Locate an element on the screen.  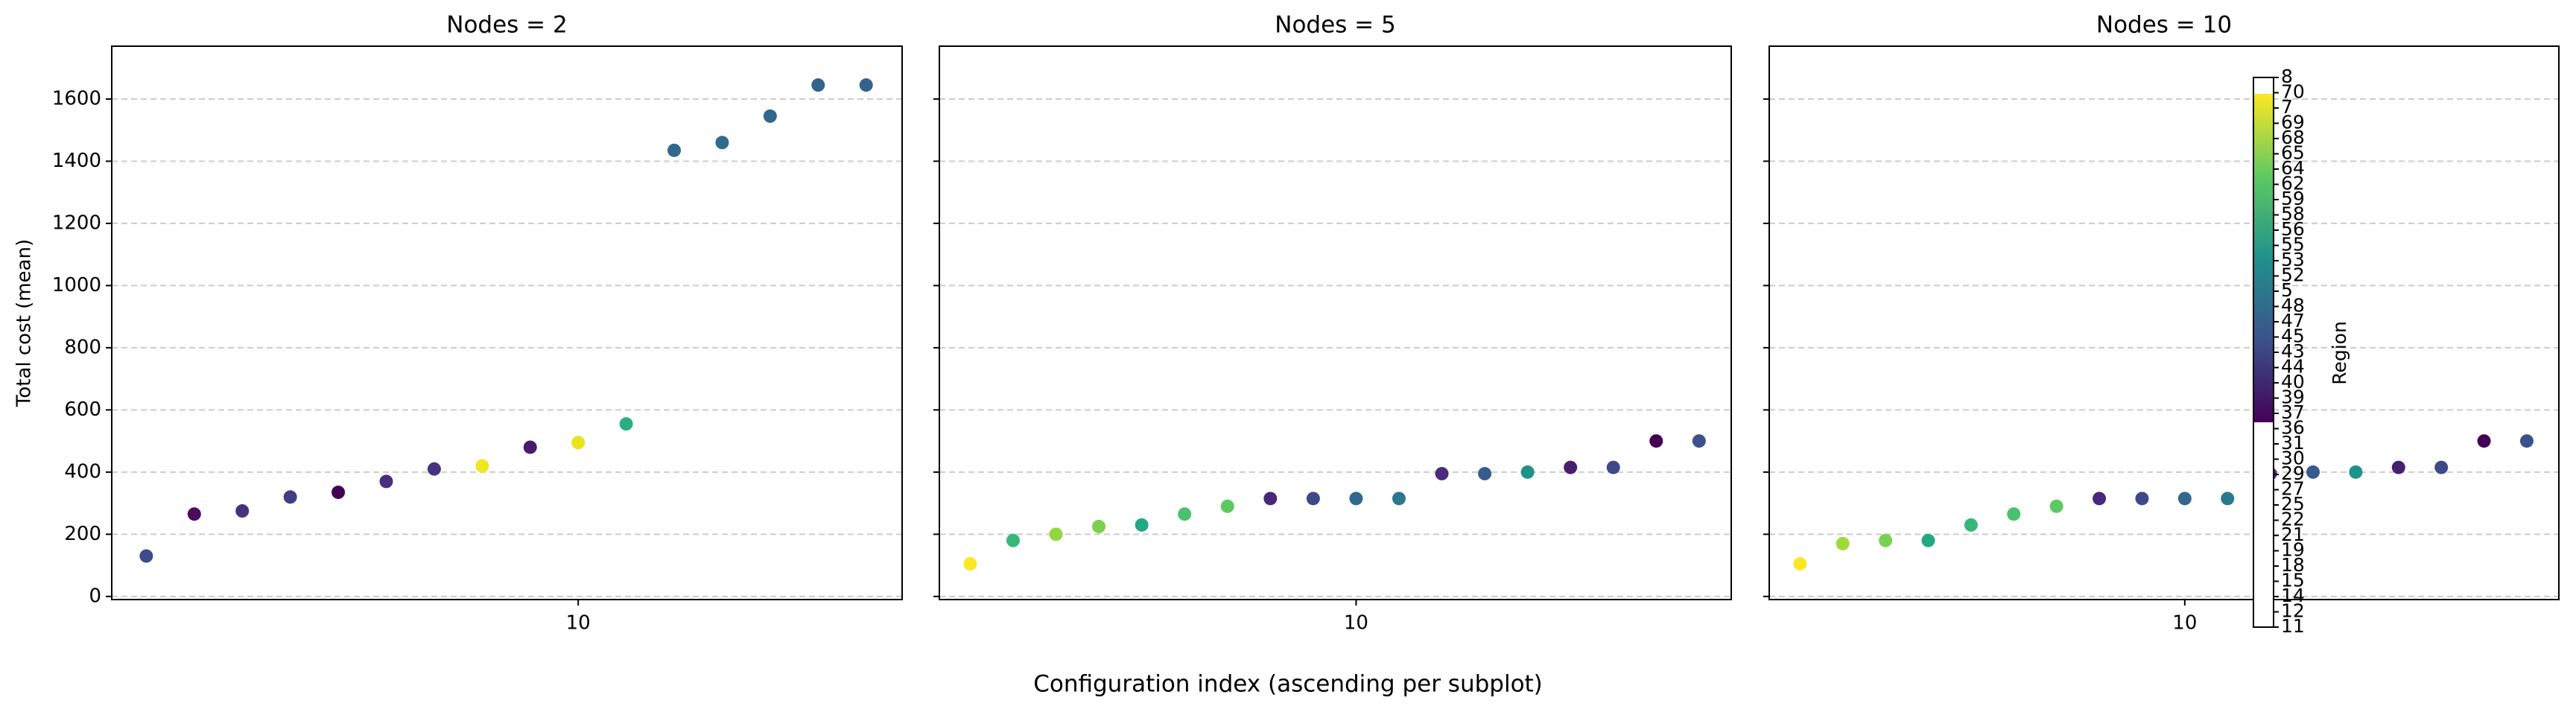
colorbar-tick-label: 59 is located at coordinates (2293, 198).